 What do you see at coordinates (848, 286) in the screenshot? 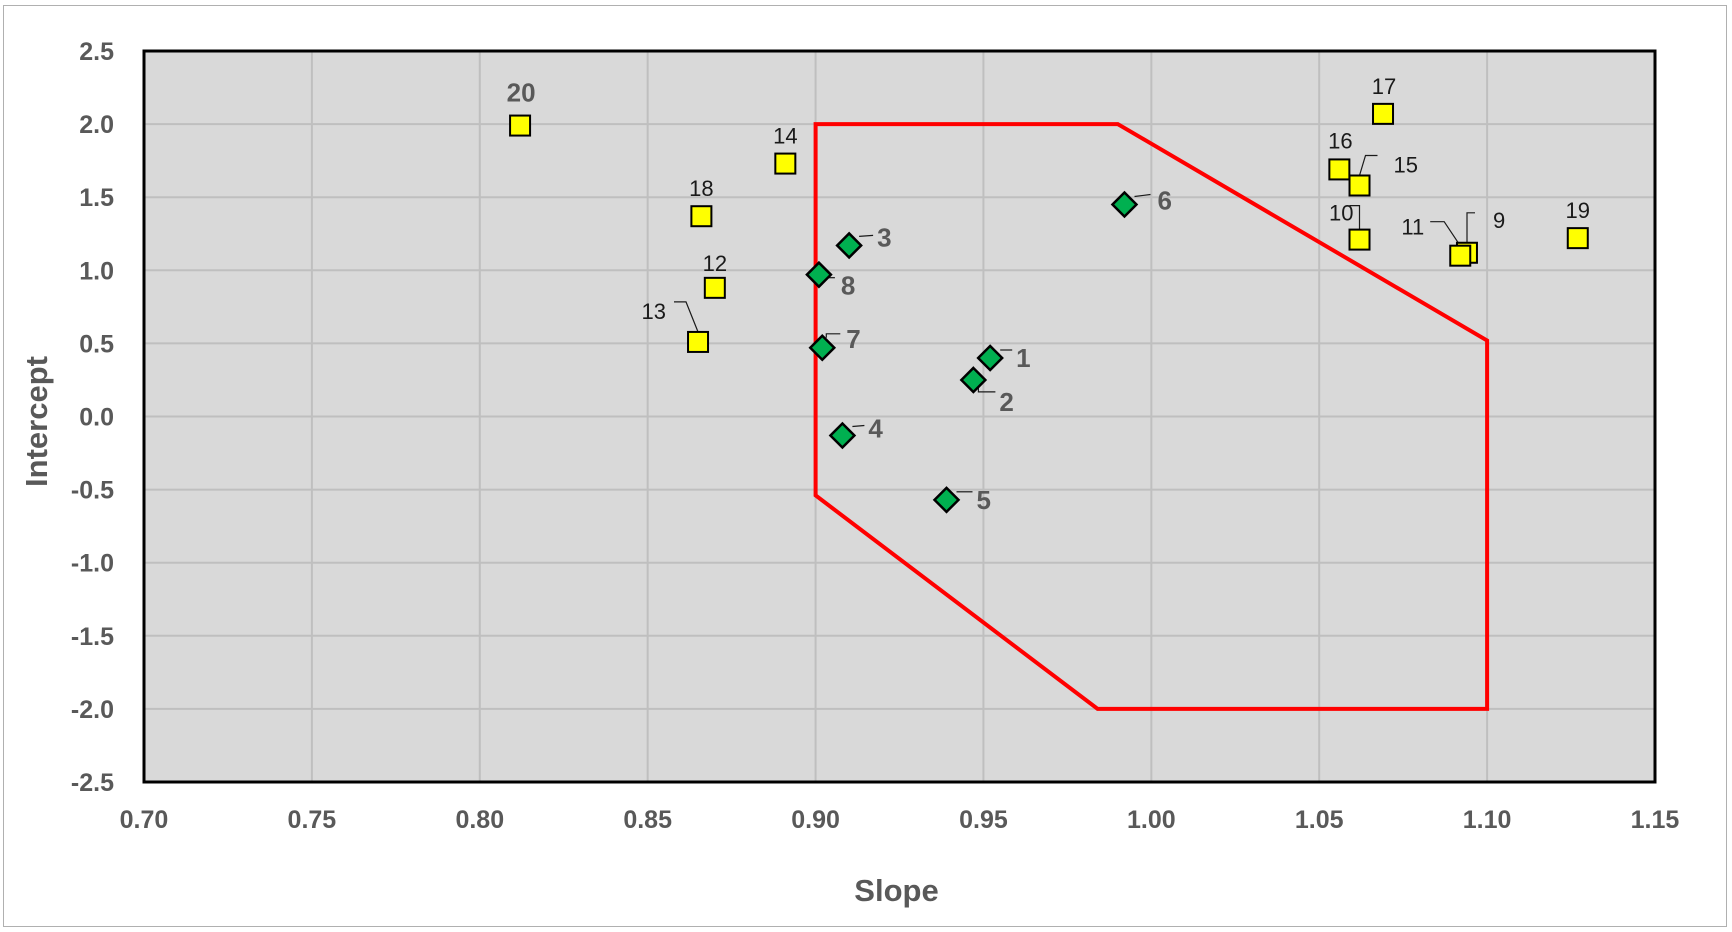
I see `point-label-8: 8` at bounding box center [848, 286].